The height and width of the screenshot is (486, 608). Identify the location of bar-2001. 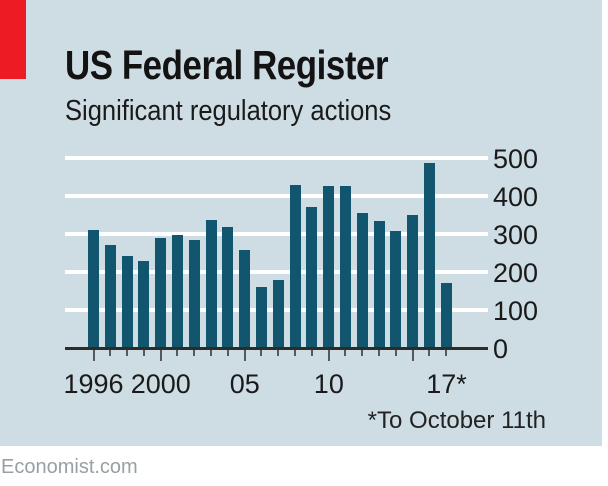
(177, 291).